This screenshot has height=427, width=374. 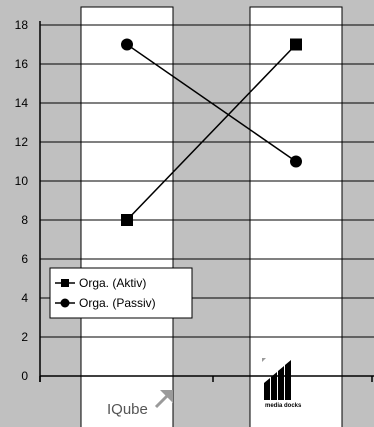 What do you see at coordinates (65, 303) in the screenshot?
I see `legend-circle-marker` at bounding box center [65, 303].